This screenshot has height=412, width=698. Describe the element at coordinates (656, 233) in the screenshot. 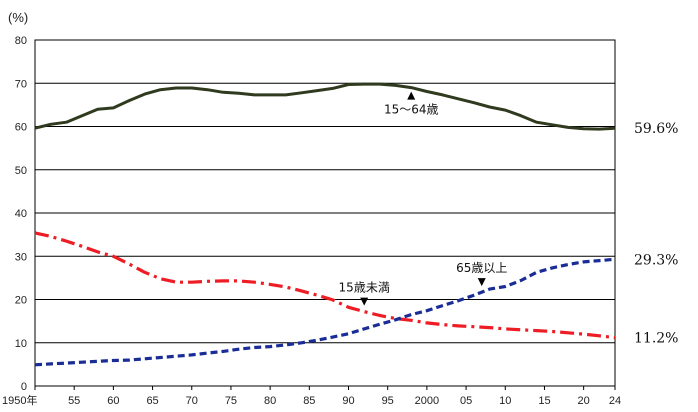

I see `end-value-labels: 59.6% 11.2% 29.3%` at that location.